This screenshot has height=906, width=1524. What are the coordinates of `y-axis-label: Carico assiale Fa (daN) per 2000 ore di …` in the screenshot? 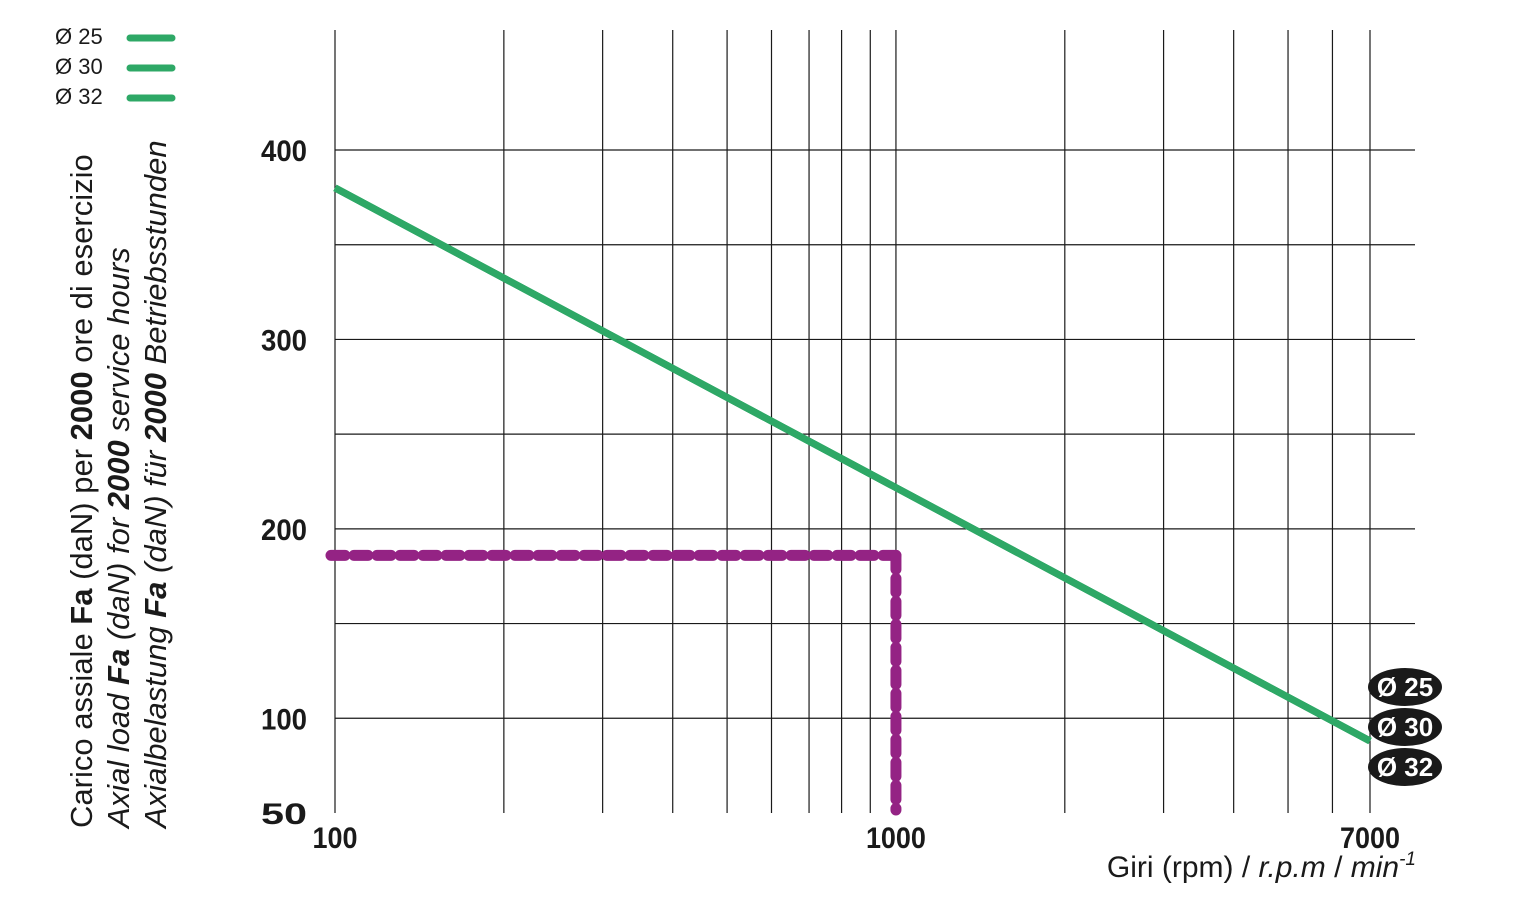 It's located at (81, 491).